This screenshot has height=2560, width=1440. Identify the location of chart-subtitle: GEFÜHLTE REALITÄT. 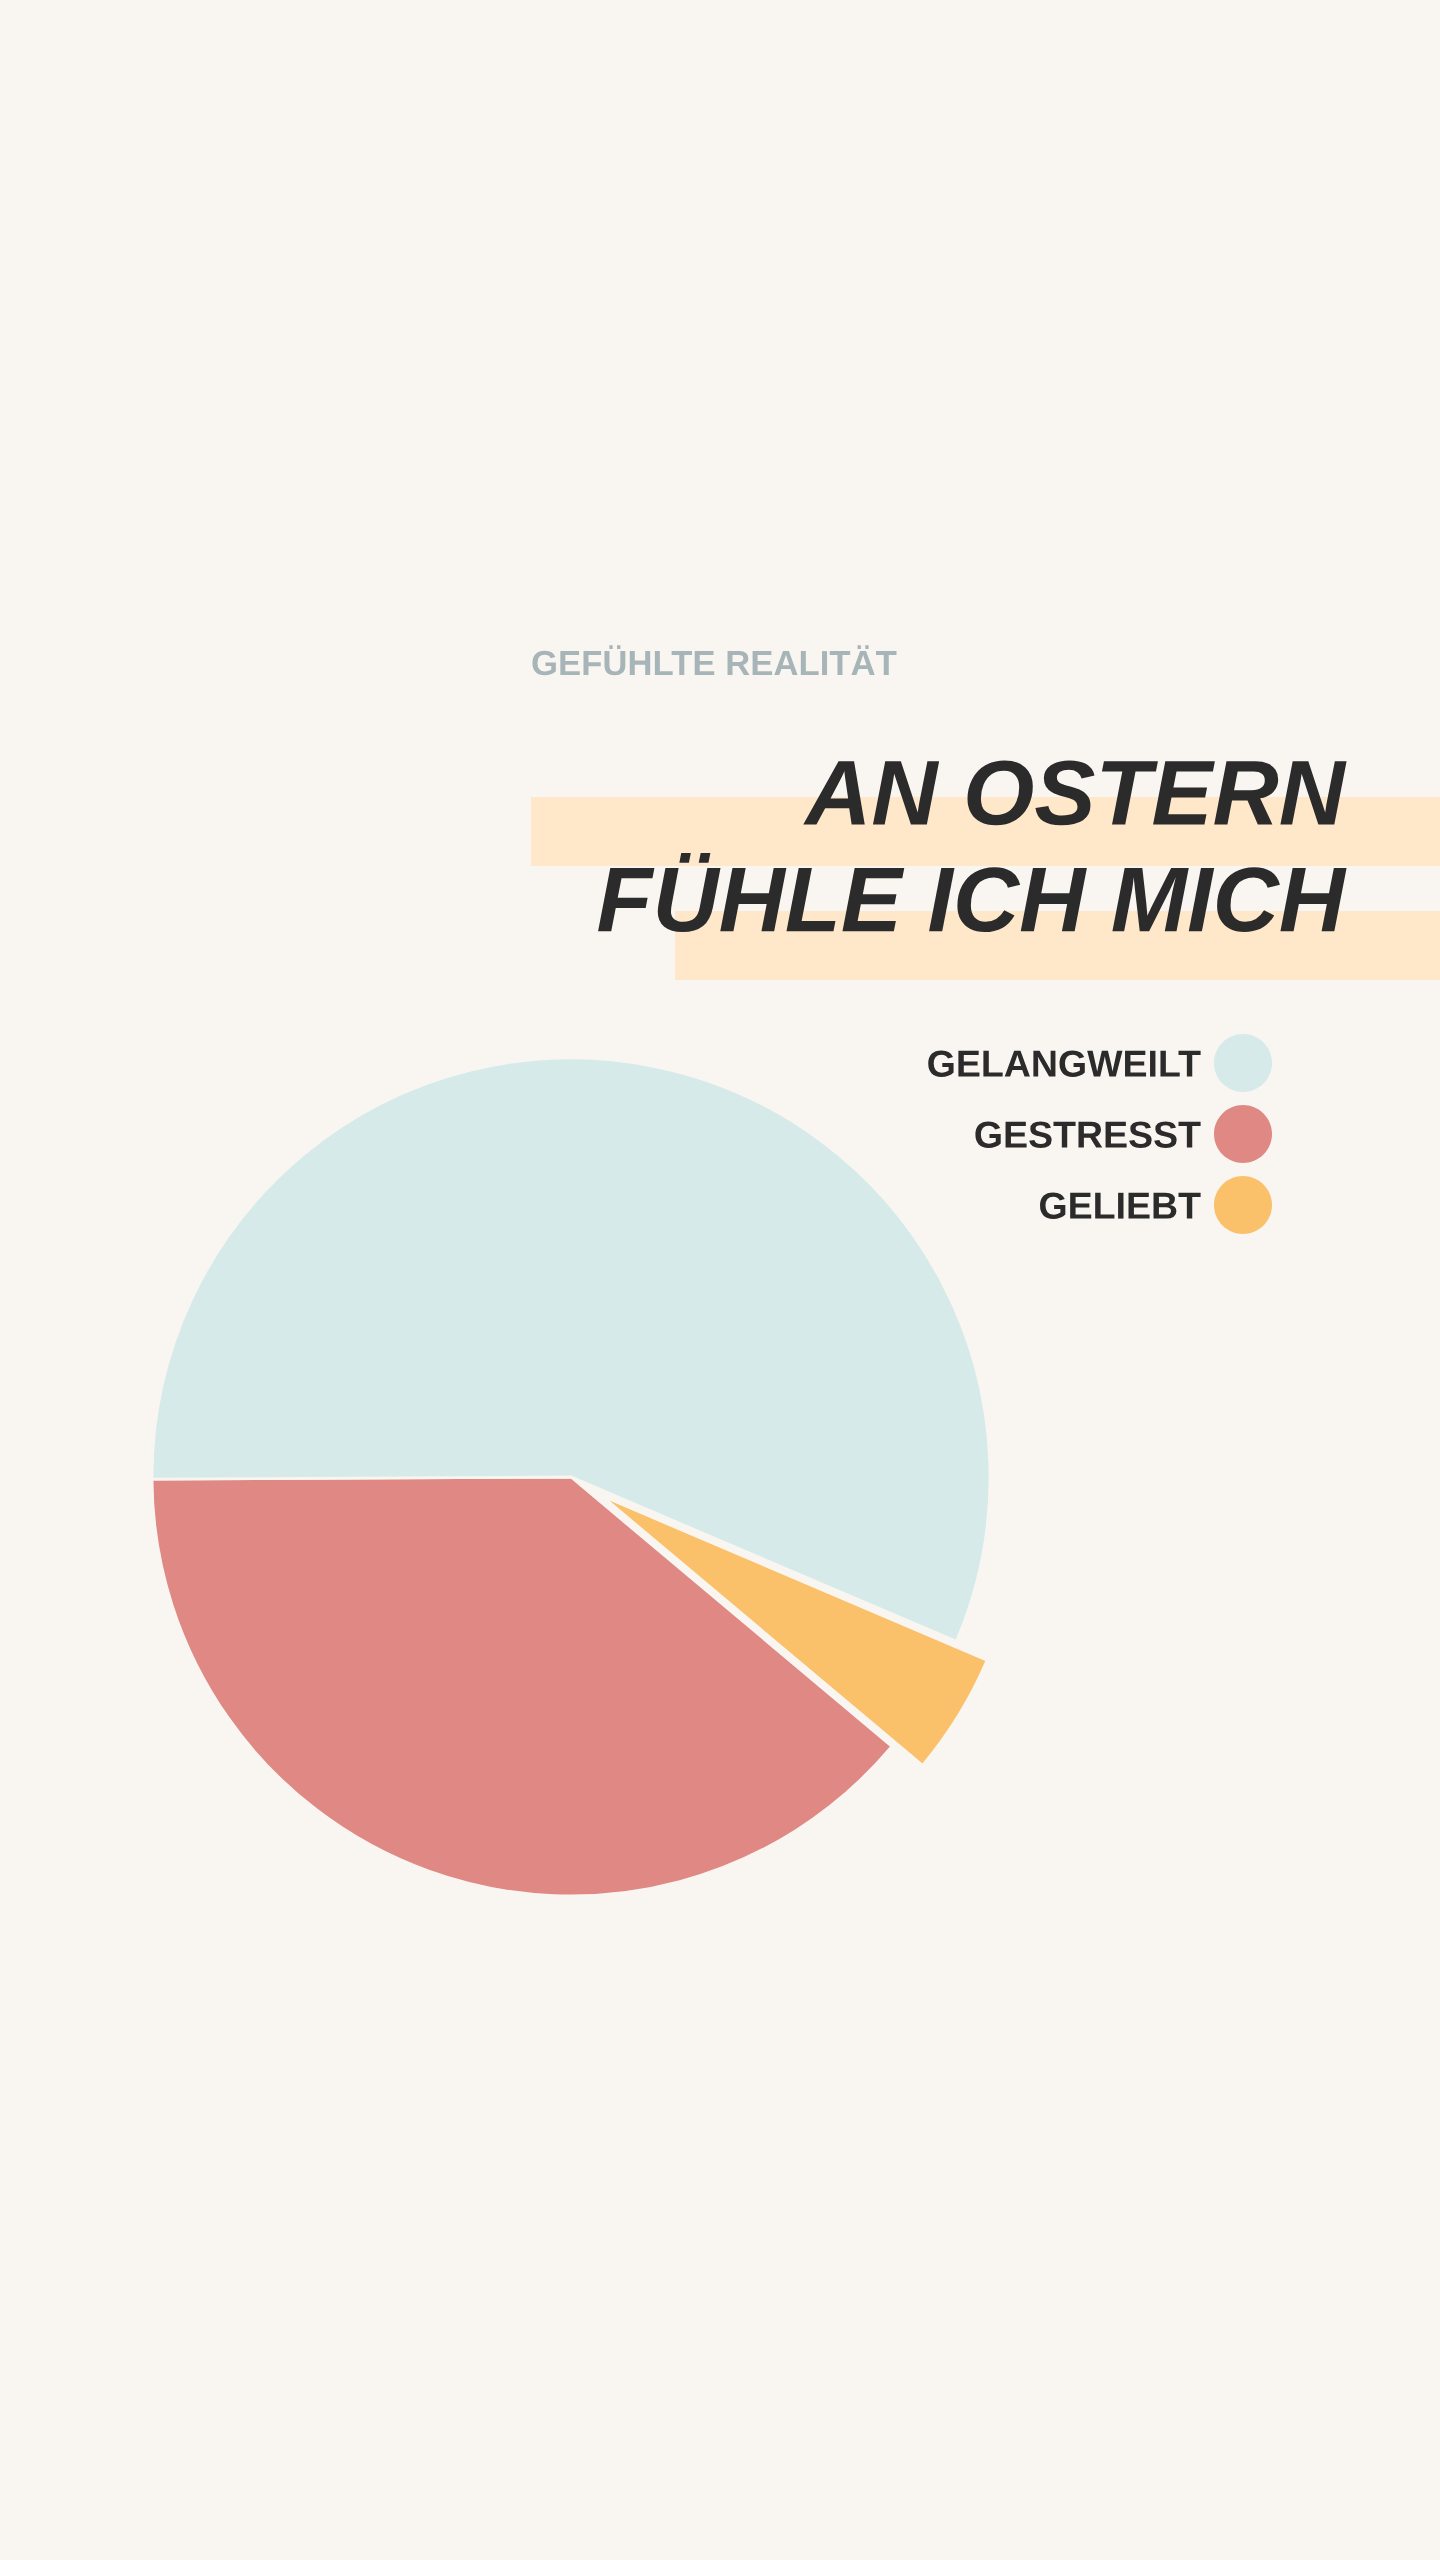
(714, 660).